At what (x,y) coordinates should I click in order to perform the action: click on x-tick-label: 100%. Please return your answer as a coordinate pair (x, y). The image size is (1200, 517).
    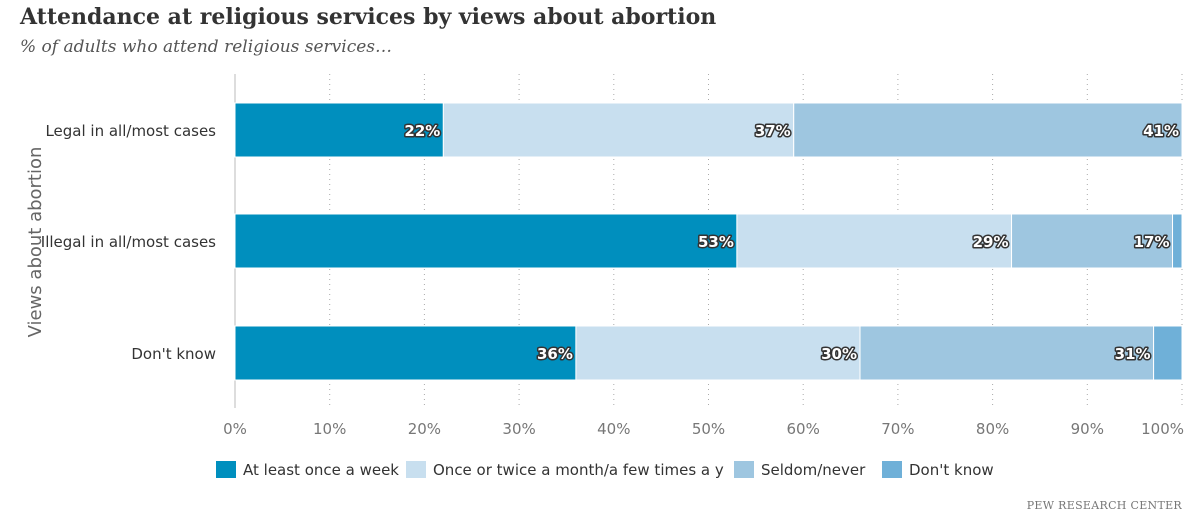
    Looking at the image, I should click on (1162, 429).